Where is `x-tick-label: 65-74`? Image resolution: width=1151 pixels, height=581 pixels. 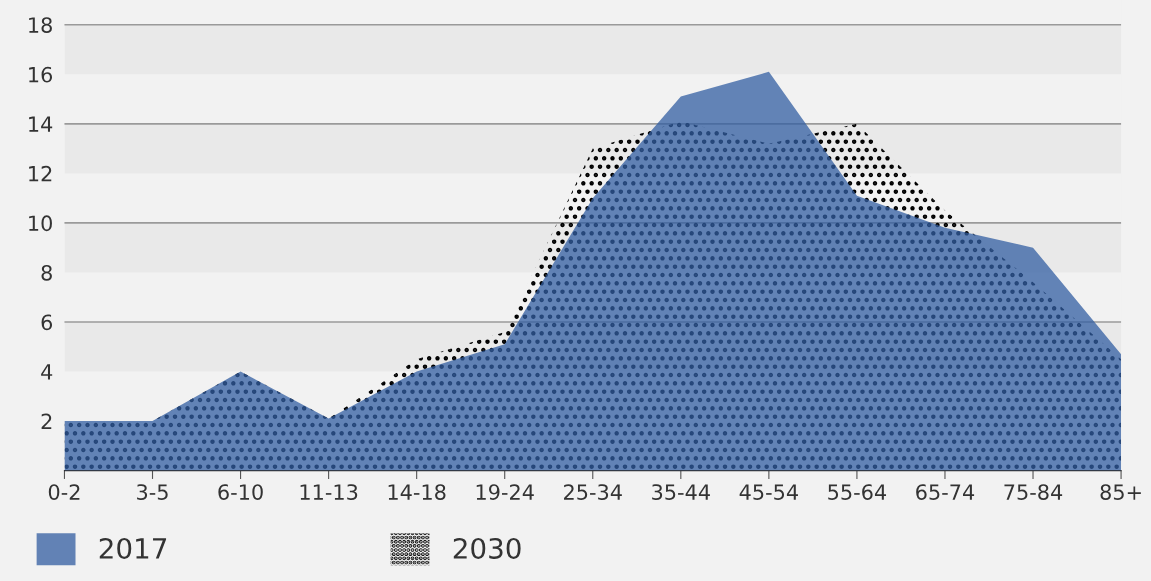 x-tick-label: 65-74 is located at coordinates (945, 492).